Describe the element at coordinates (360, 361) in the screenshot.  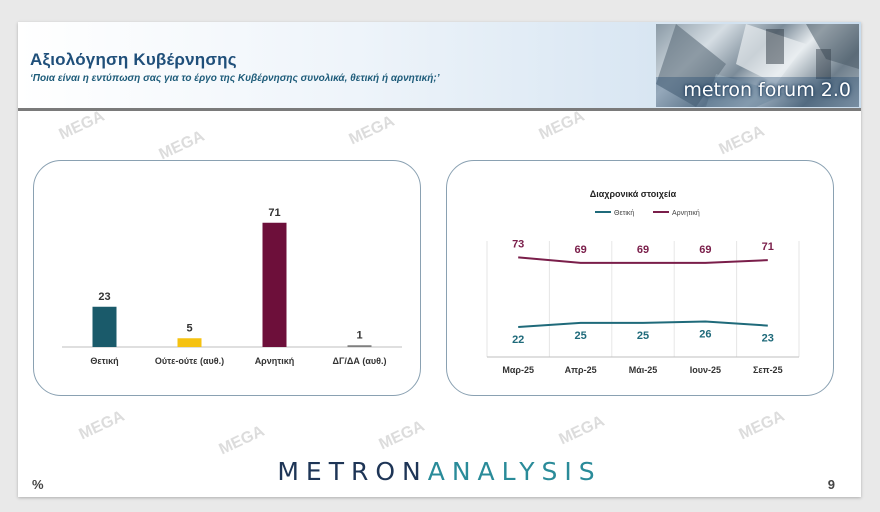
I see `category-label: ΔΓ/ΔΑ (αυθ.)` at that location.